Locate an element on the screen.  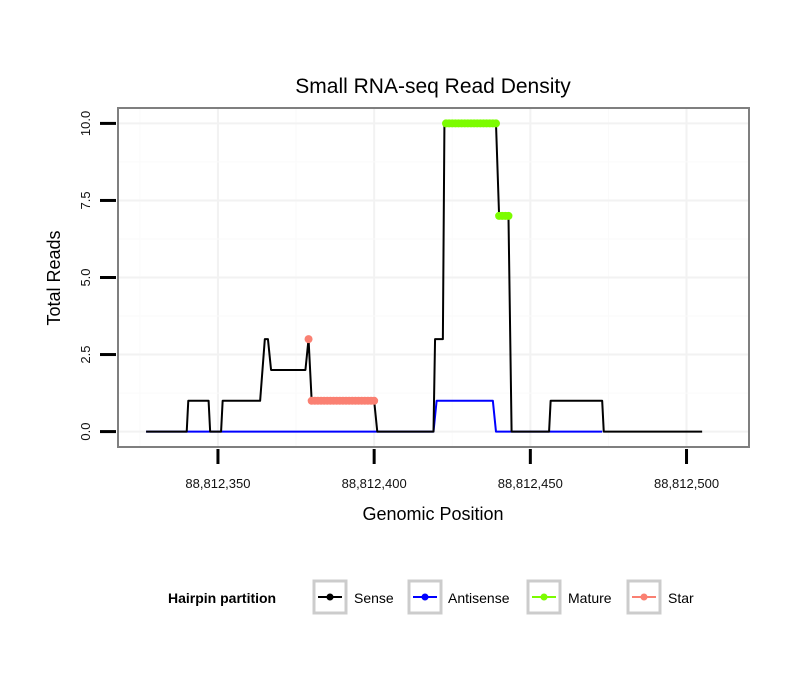
legend-entry-antisense: Antisense is located at coordinates (458, 597).